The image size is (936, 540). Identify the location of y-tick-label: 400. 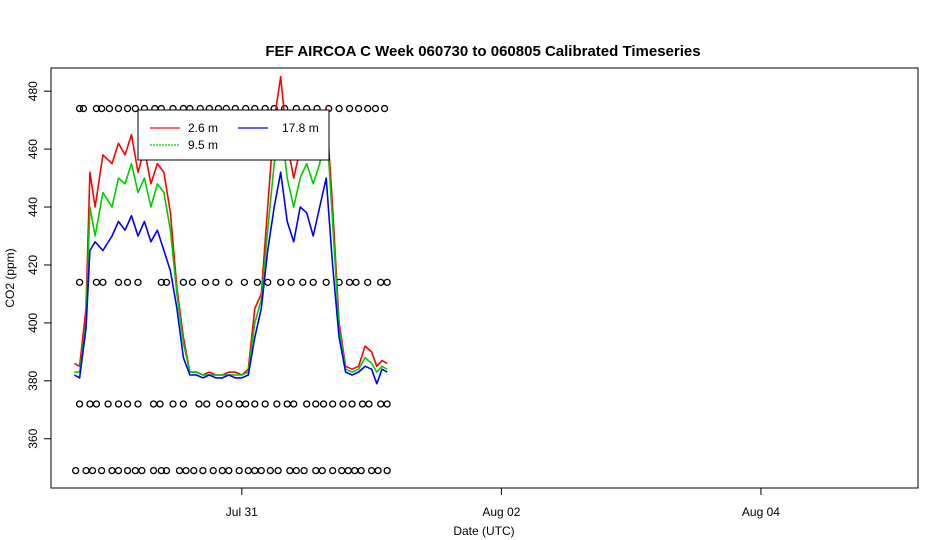
(33, 323).